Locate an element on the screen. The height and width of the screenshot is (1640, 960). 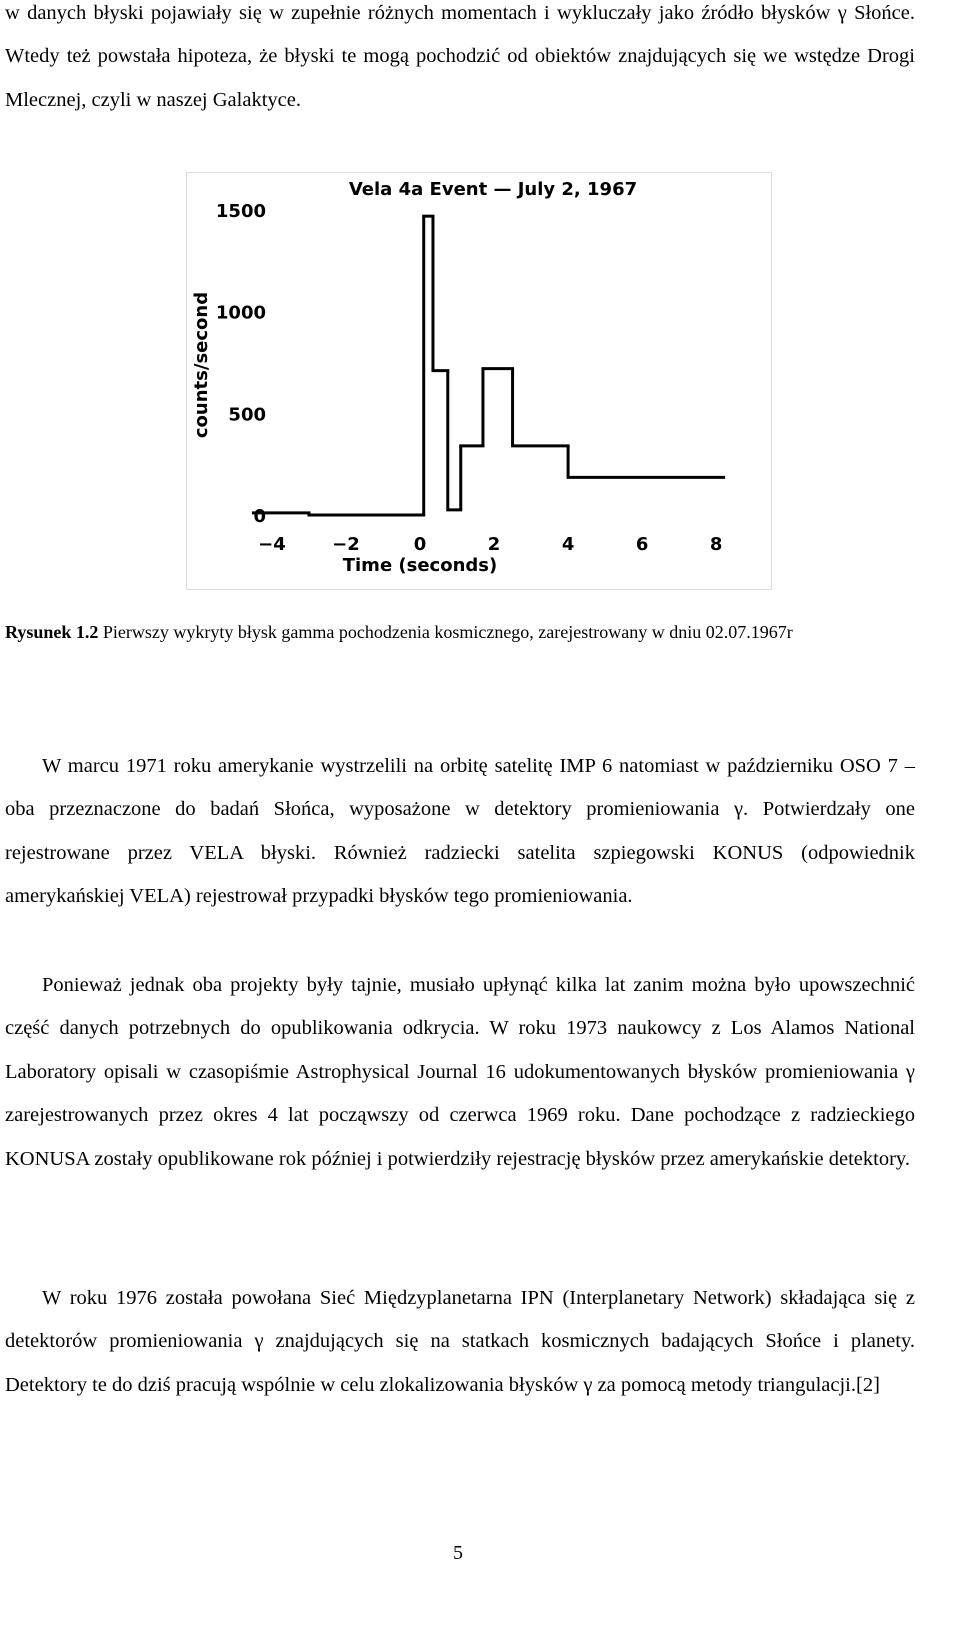
caption-label: Rysunek 1.2 is located at coordinates (52, 632).